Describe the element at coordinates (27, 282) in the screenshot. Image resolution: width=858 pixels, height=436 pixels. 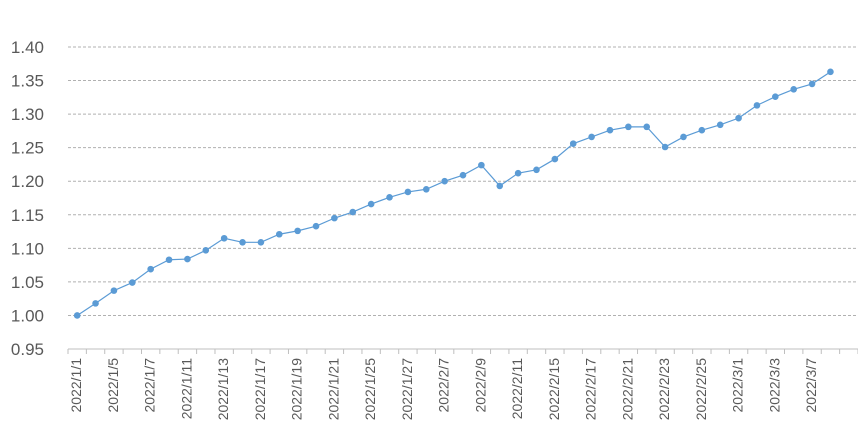
I see `y-tick-label: 1.05` at that location.